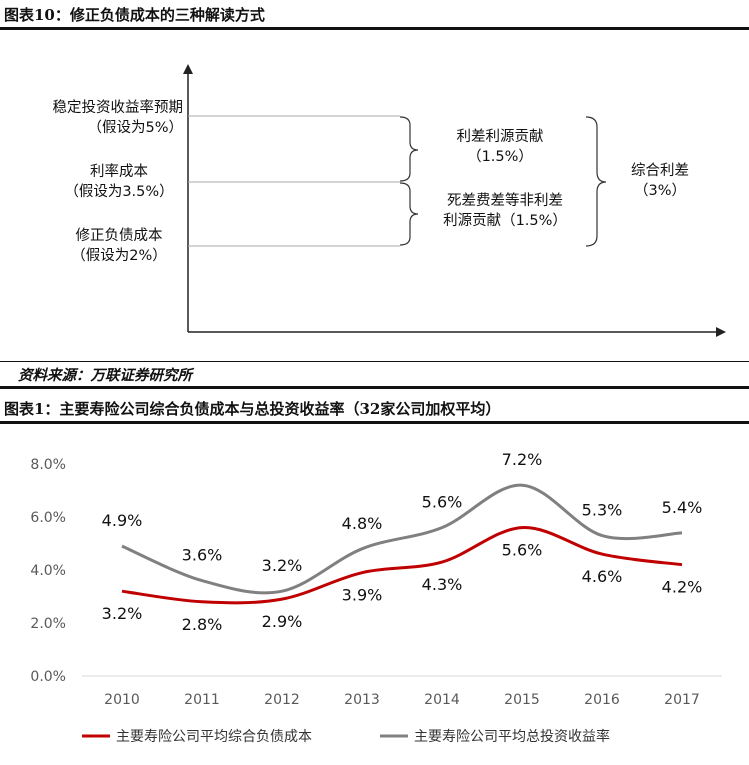  I want to click on y-axis-arrow, so click(188, 69).